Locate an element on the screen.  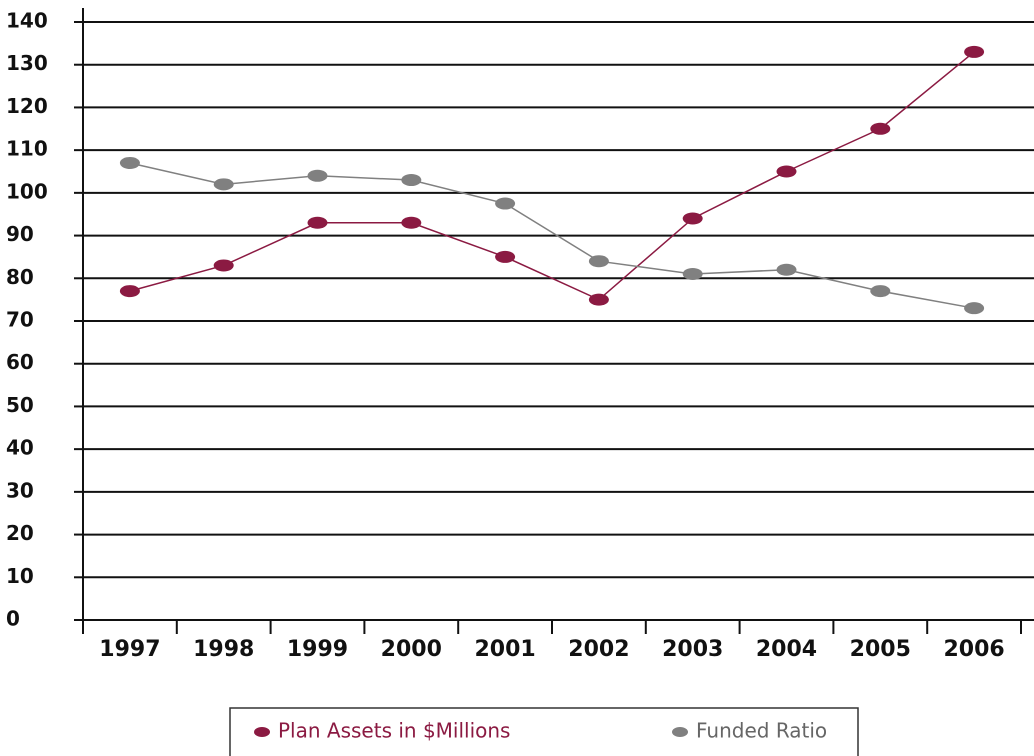
x-tick-label: 1998 is located at coordinates (223, 649).